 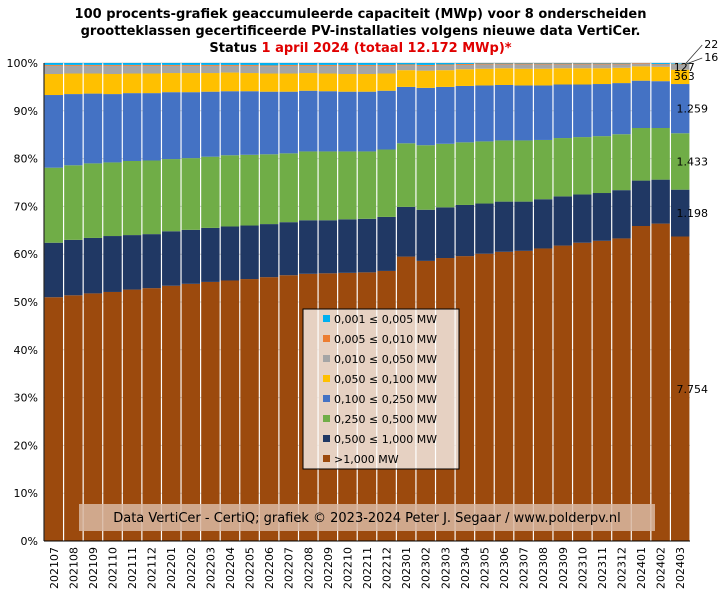 What do you see at coordinates (308, 568) in the screenshot?
I see `x-tick-label: 202208` at bounding box center [308, 568].